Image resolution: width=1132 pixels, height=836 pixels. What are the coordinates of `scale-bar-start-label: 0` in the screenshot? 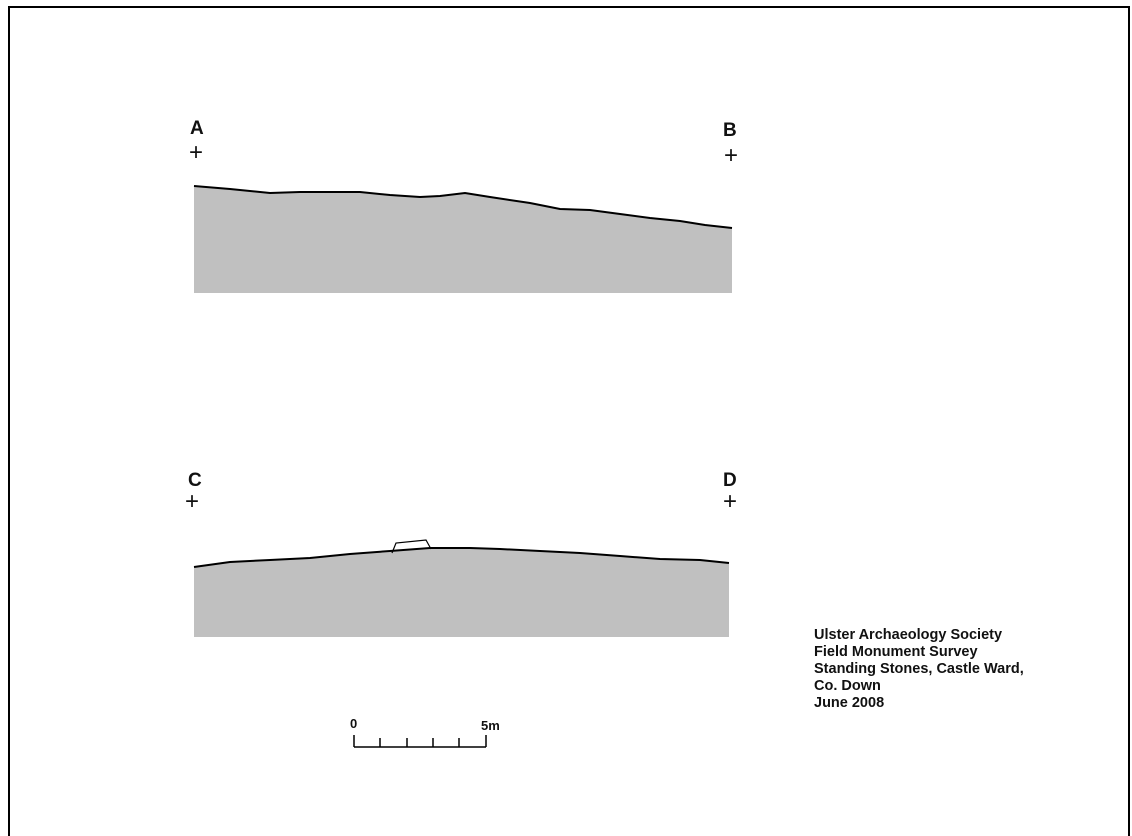 It's located at (354, 723).